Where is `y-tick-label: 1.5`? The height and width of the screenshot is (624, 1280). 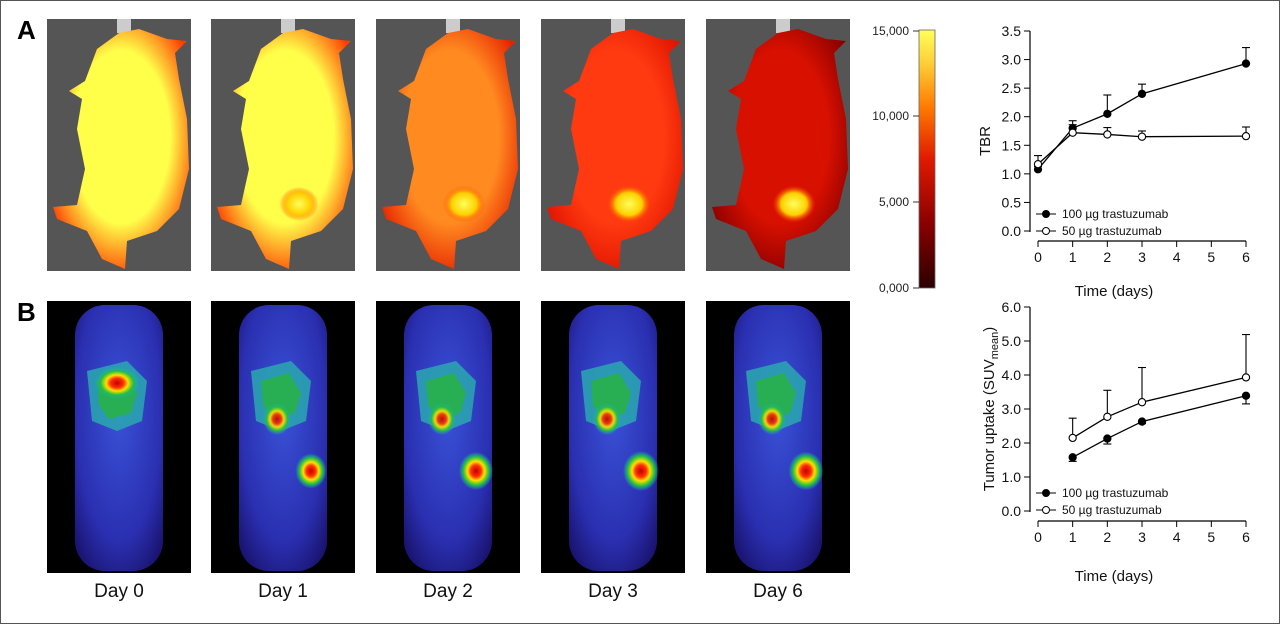
y-tick-label: 1.5 is located at coordinates (1012, 145).